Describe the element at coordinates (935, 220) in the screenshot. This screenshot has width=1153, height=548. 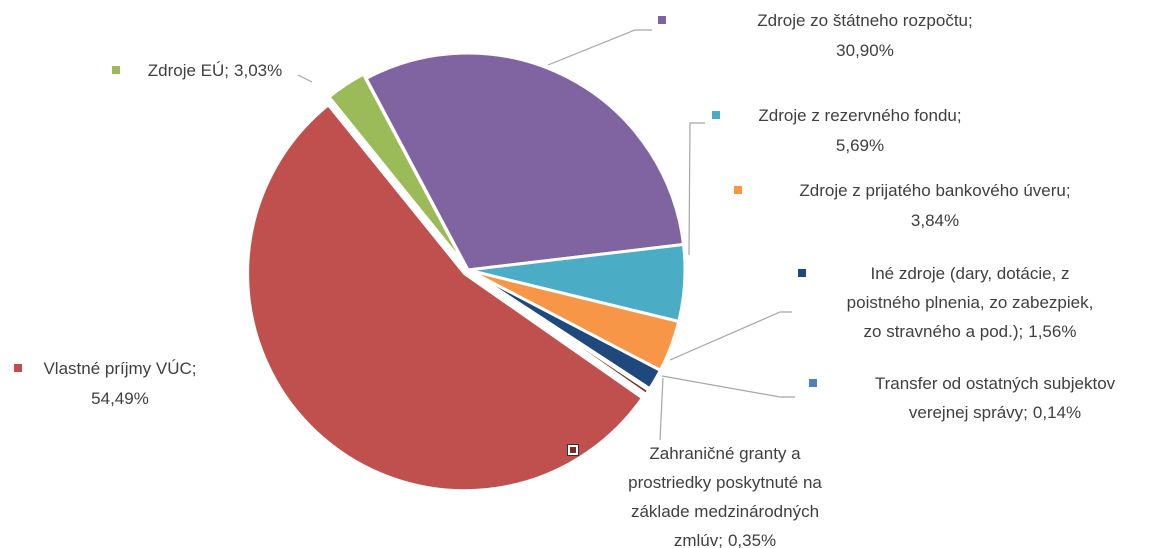
I see `value-label: 3,84%` at that location.